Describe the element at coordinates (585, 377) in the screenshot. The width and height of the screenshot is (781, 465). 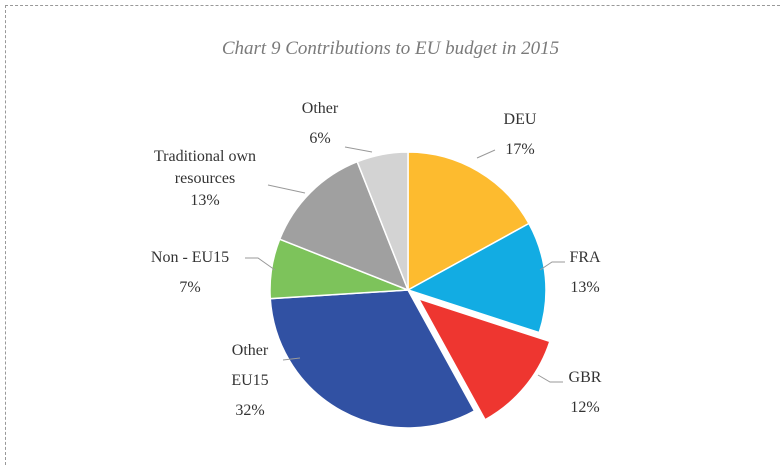
I see `category-label: GBR` at that location.